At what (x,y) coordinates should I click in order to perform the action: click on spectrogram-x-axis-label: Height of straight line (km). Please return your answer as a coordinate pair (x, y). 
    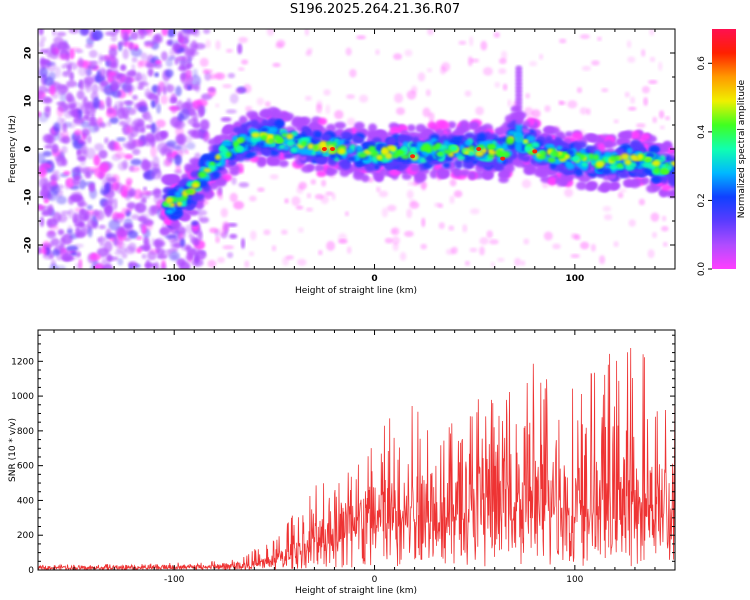
    Looking at the image, I should click on (356, 291).